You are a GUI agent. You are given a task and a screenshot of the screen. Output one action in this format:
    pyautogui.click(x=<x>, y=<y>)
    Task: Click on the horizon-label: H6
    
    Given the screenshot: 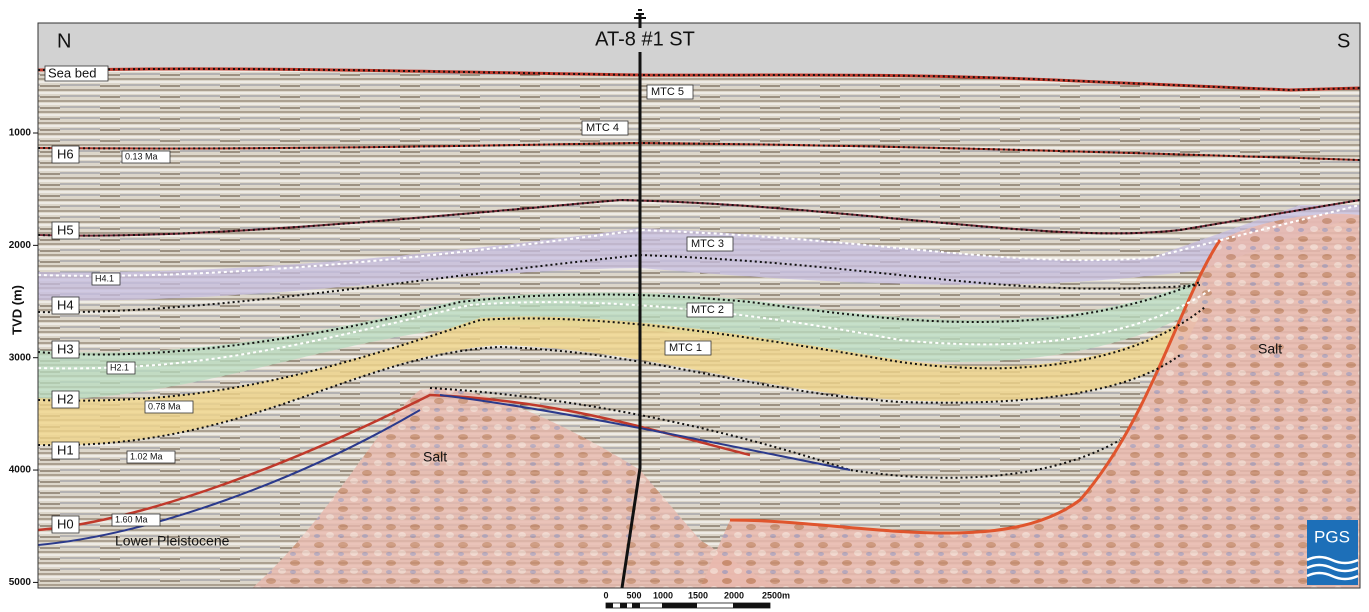 What is the action you would take?
    pyautogui.click(x=65, y=153)
    